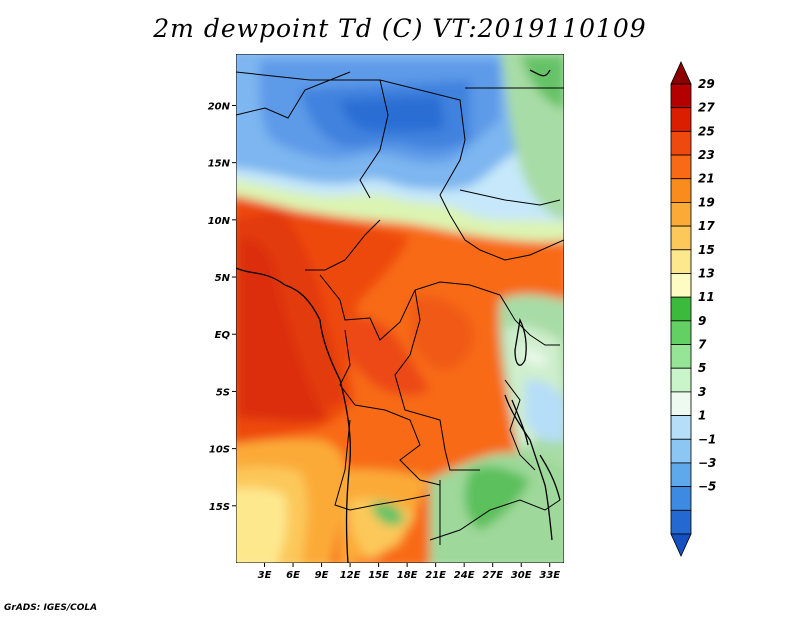  What do you see at coordinates (521, 575) in the screenshot?
I see `lon-tick-label: 30E` at bounding box center [521, 575].